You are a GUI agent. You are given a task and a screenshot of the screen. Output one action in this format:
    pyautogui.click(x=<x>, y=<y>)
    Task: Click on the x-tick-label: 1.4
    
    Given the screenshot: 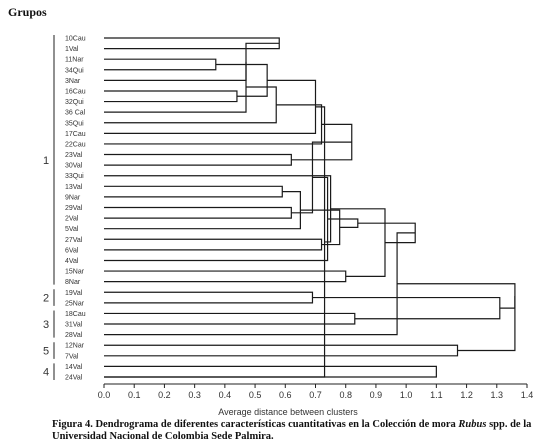 What is the action you would take?
    pyautogui.click(x=527, y=395)
    